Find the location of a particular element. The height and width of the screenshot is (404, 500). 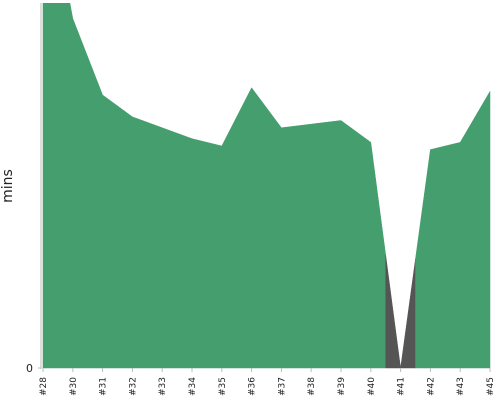

x-tick-label: #39 is located at coordinates (342, 386).